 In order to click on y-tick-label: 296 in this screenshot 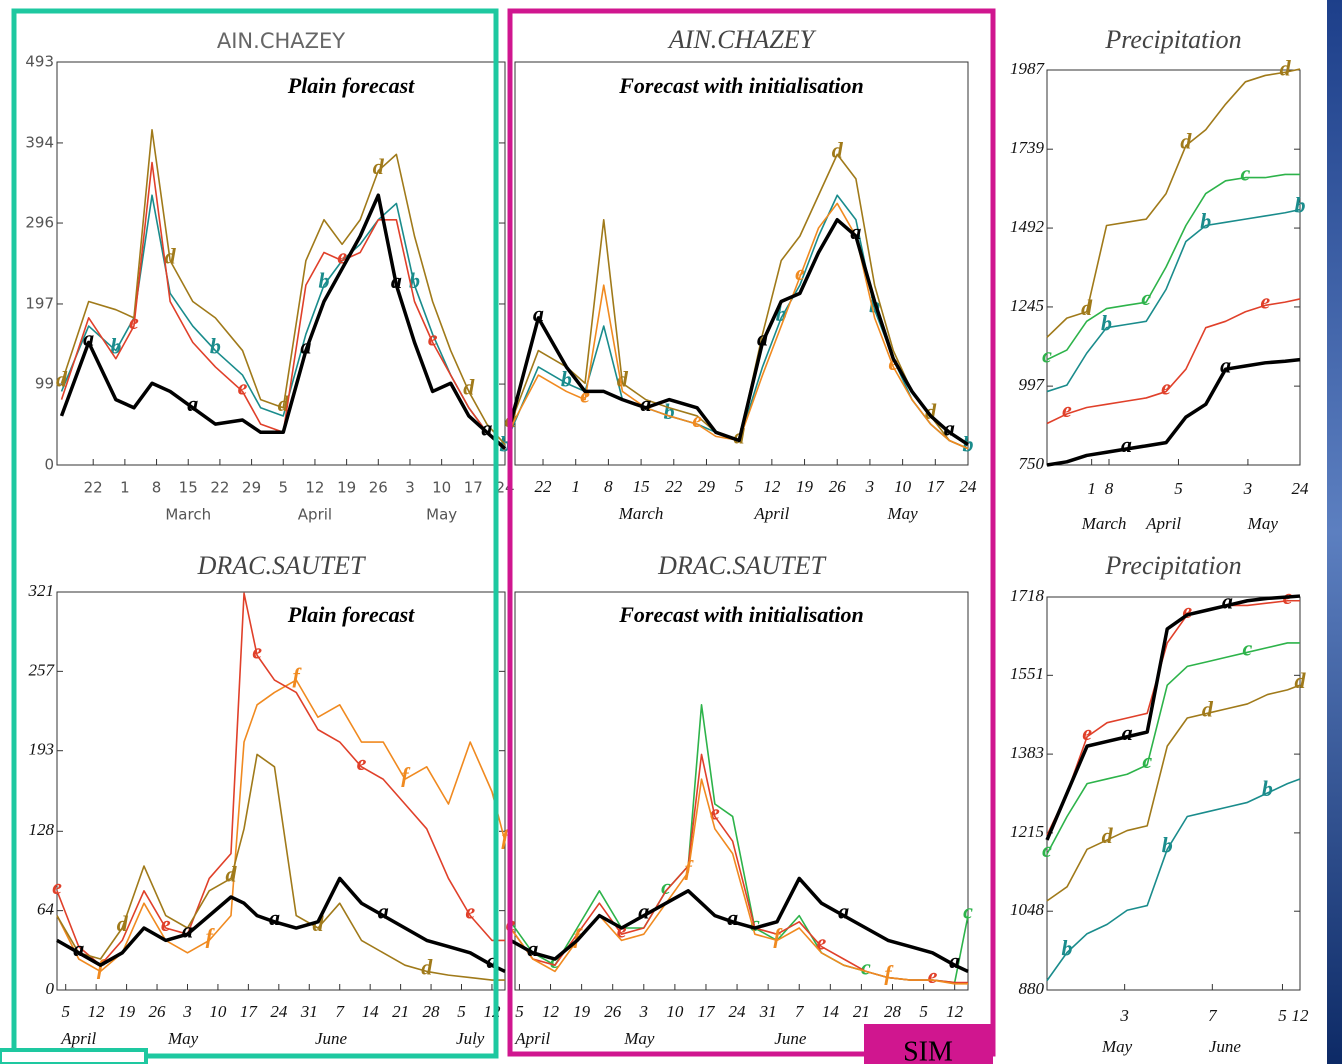, I will do `click(39, 223)`.